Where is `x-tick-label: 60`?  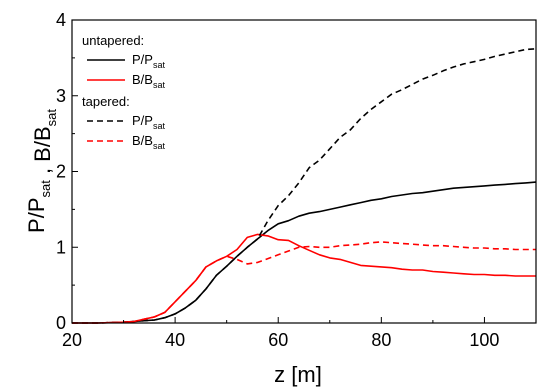 x-tick-label: 60 is located at coordinates (278, 340).